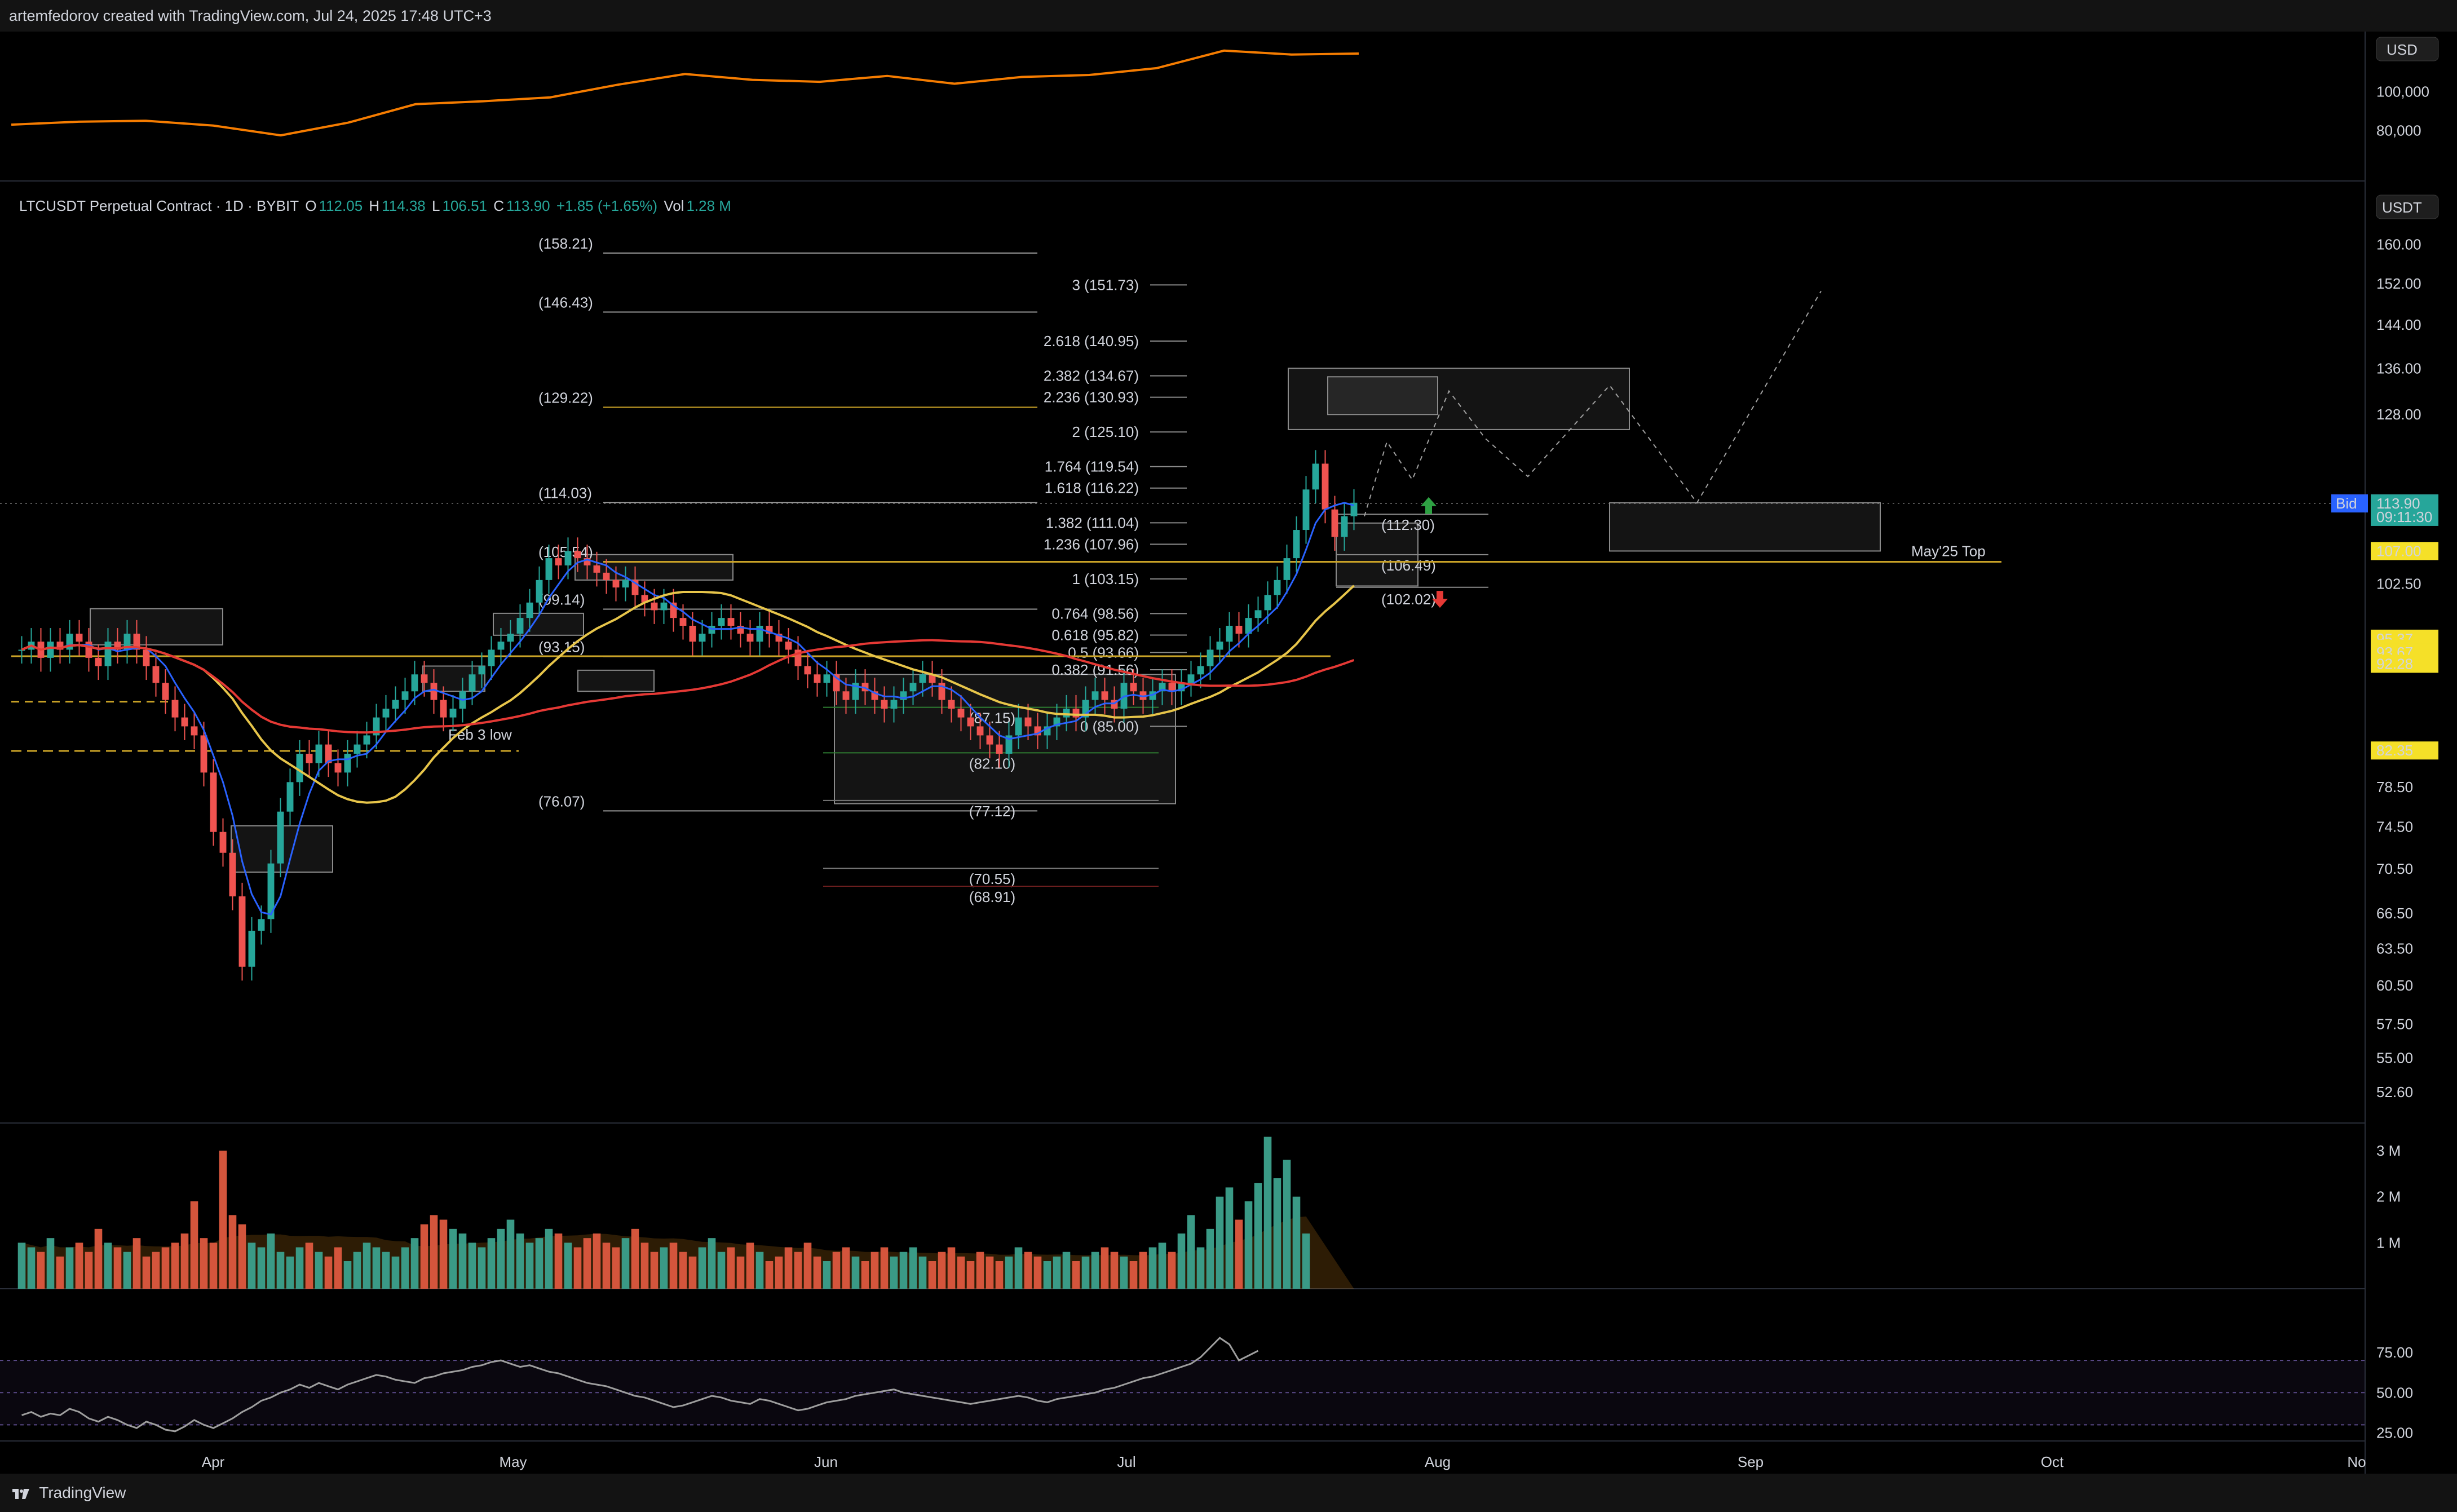 Image resolution: width=2457 pixels, height=1512 pixels. I want to click on price-y-tick: 74.50, so click(2394, 827).